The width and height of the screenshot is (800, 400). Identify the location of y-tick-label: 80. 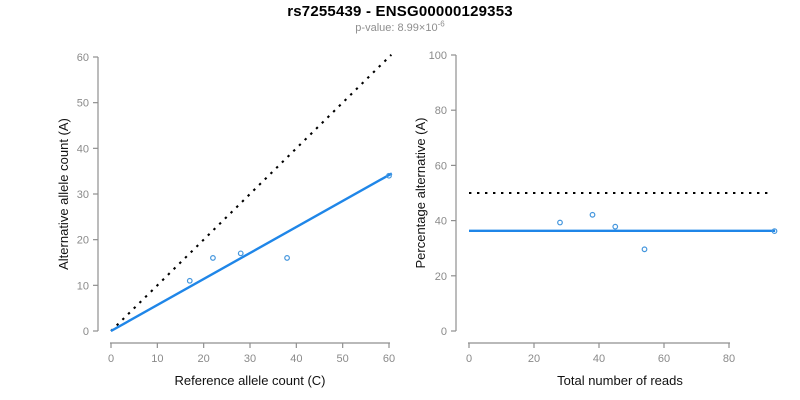
(441, 111).